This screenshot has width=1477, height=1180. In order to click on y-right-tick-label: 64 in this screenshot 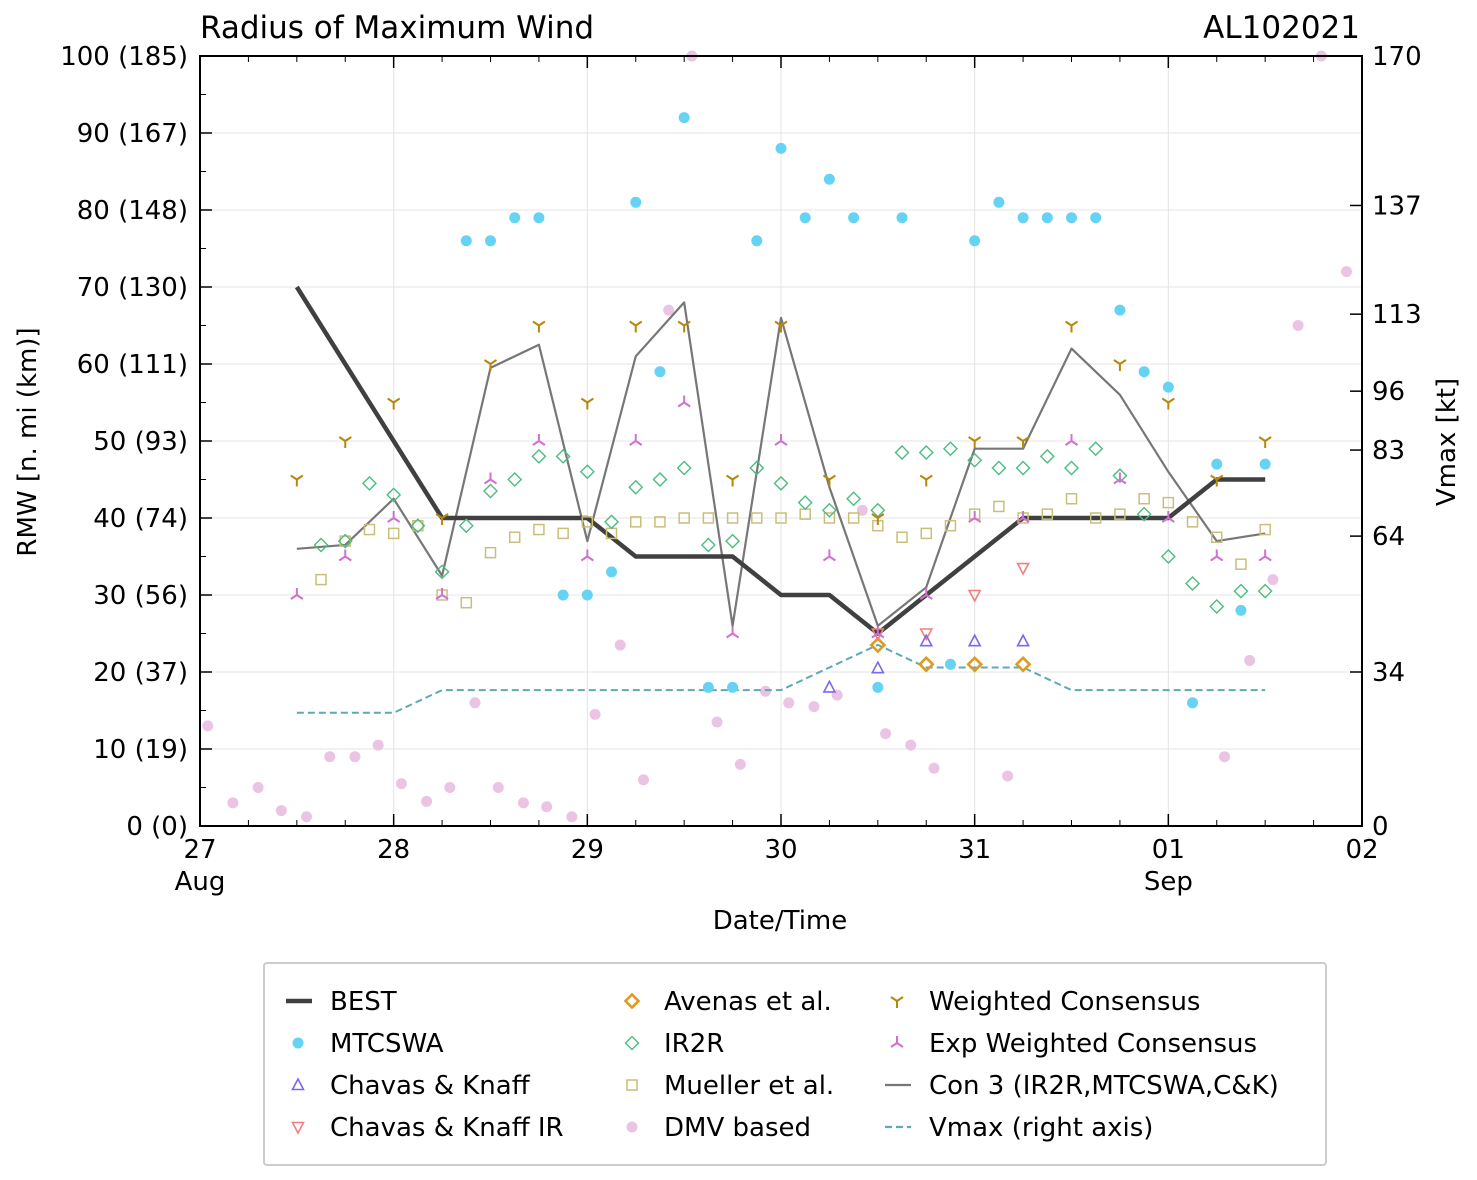, I will do `click(1388, 537)`.